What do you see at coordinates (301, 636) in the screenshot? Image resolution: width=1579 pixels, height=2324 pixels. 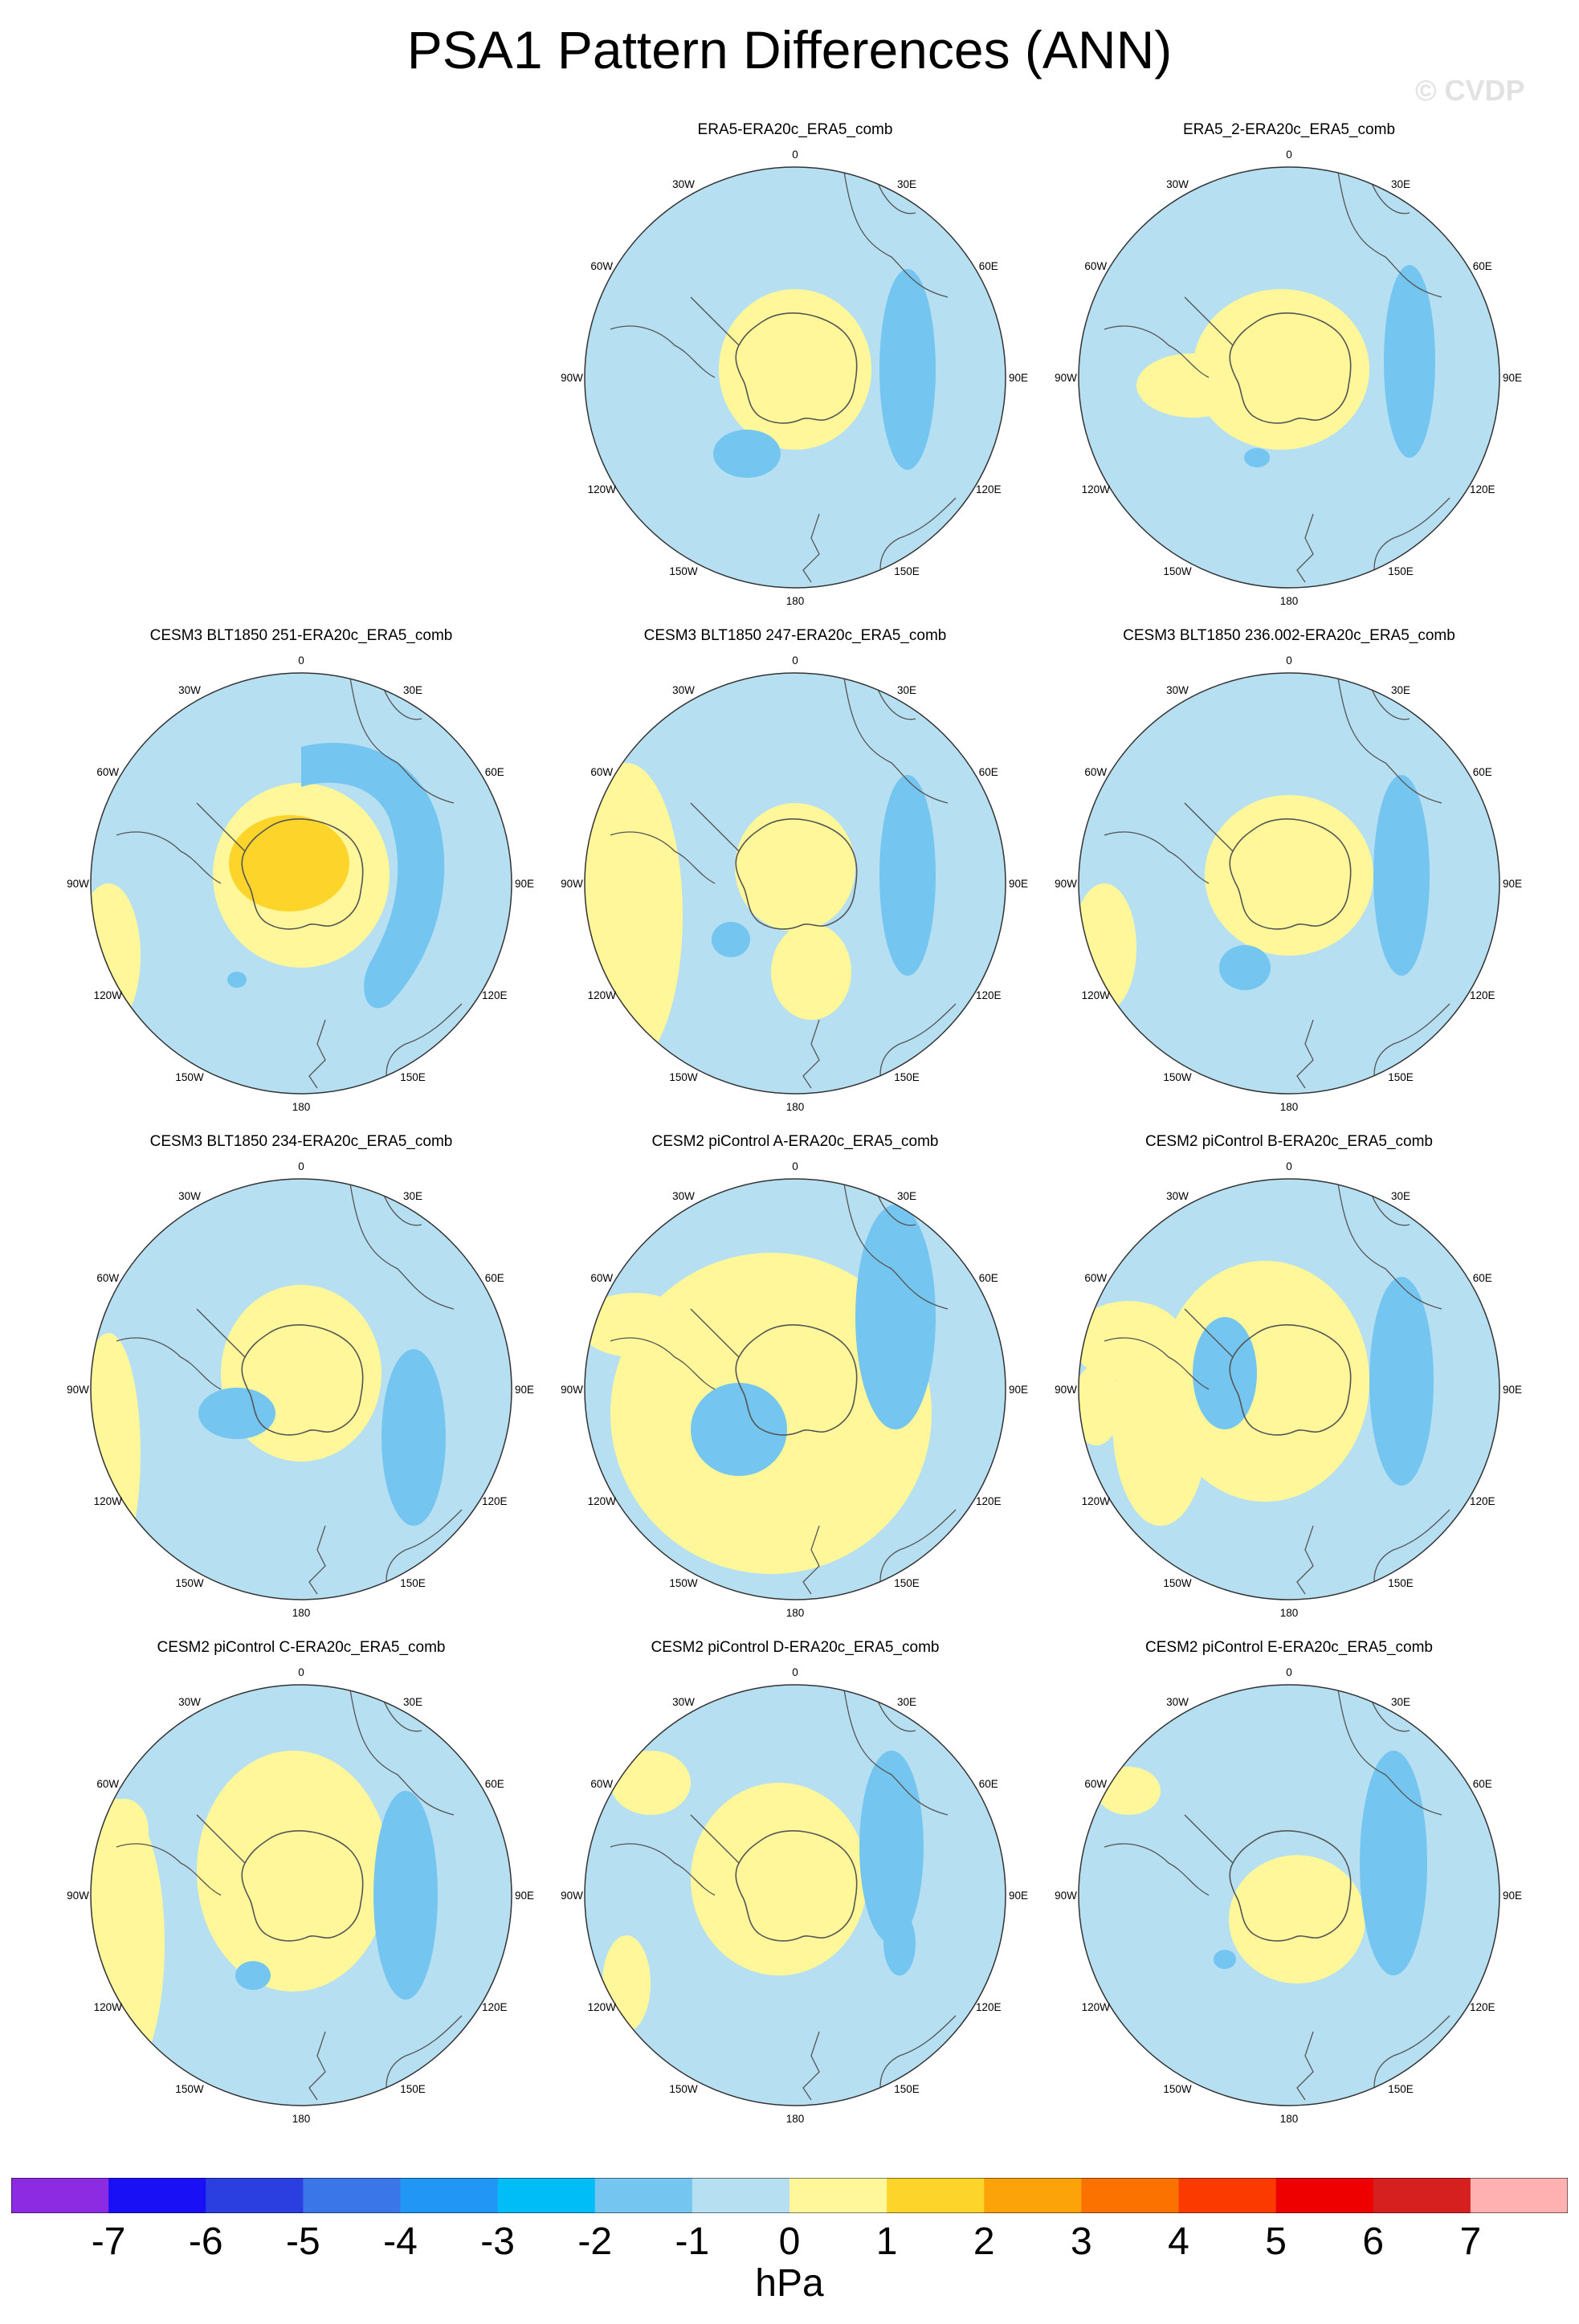 I see `panel-title: CESM3 BLT1850 251-ERA20c_ERA5_comb` at bounding box center [301, 636].